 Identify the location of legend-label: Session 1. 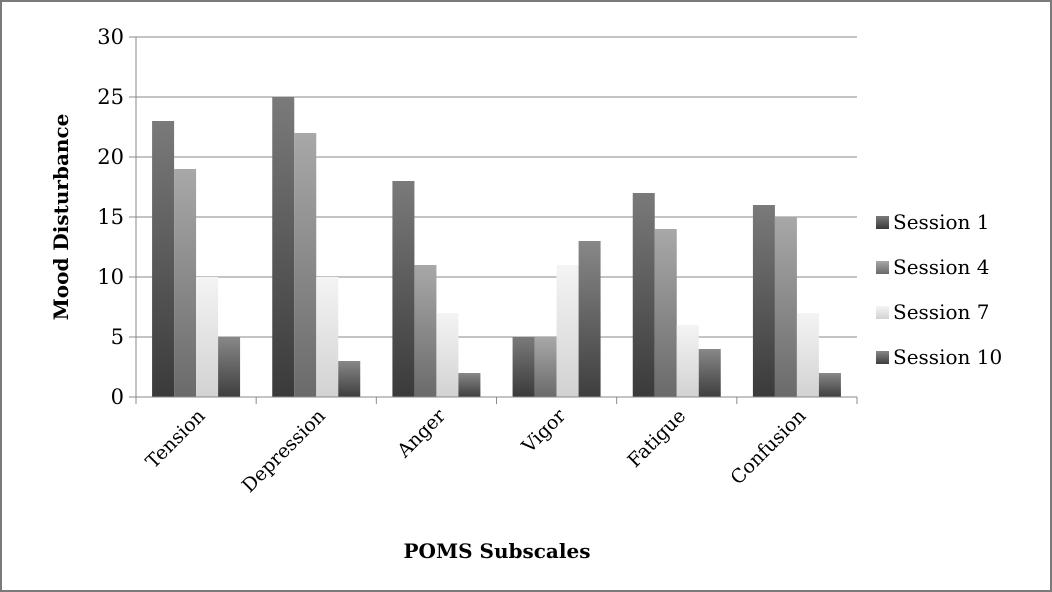
(941, 222).